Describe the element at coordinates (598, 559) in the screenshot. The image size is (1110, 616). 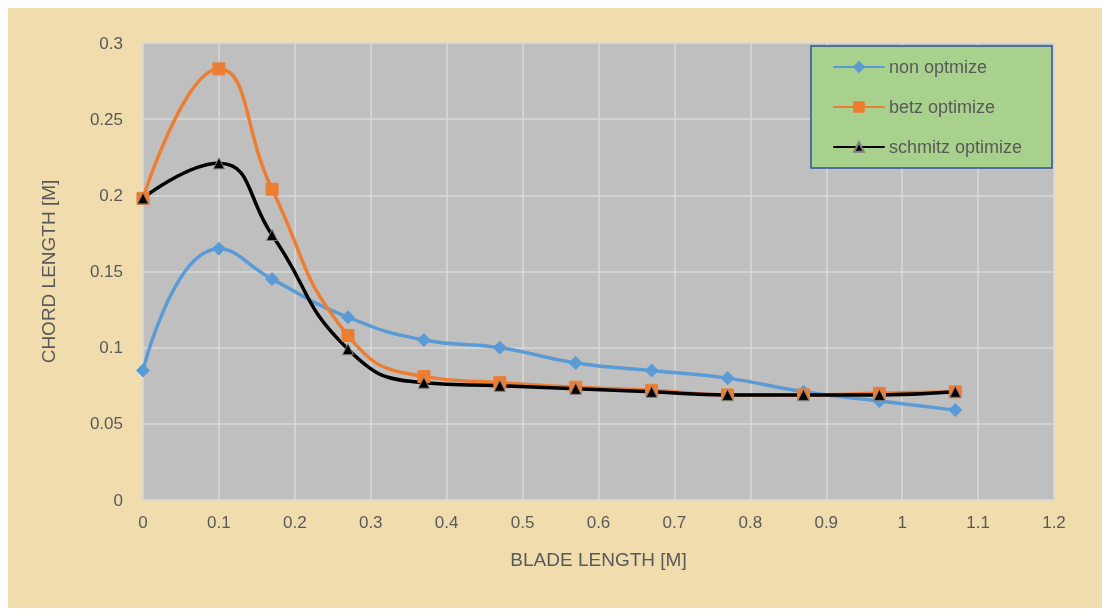
I see `x-axis-title: BLADE LENGTH [M]` at that location.